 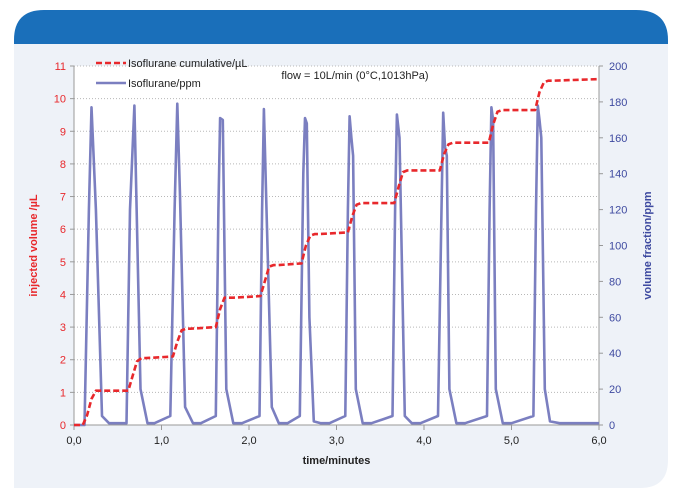 What do you see at coordinates (171, 74) in the screenshot?
I see `legend: Isoflurane cumulative/µL Isoflurane/ppm` at bounding box center [171, 74].